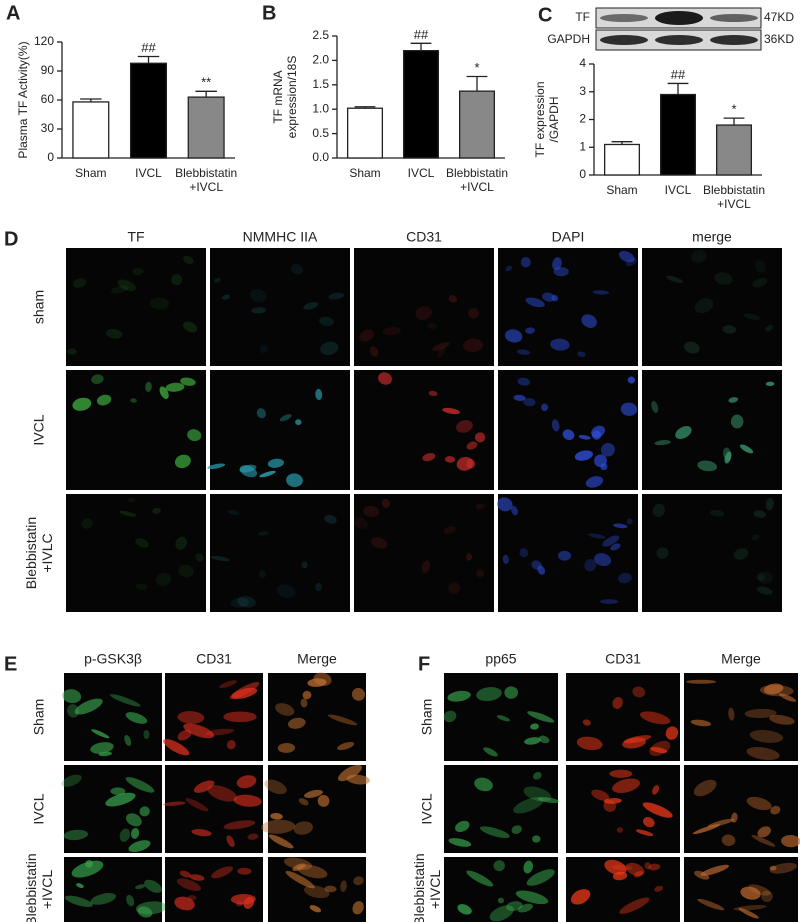  I want to click on row-label: sham, so click(39, 307).